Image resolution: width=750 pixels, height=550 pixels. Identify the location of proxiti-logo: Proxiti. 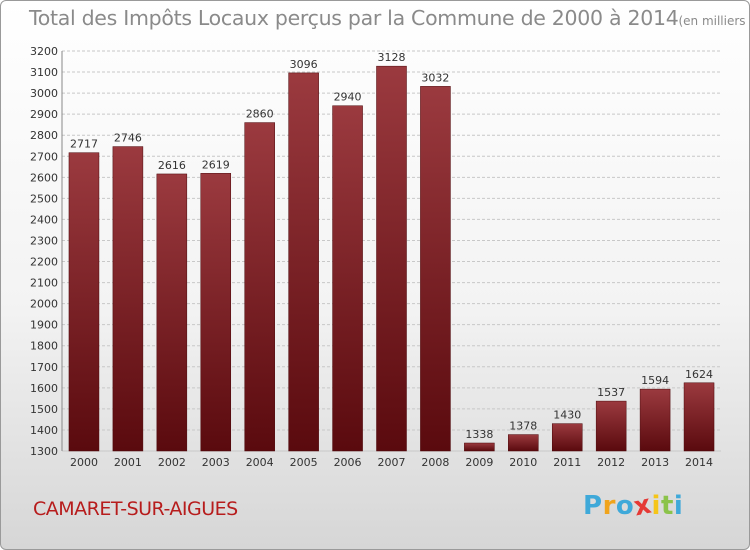
(633, 506).